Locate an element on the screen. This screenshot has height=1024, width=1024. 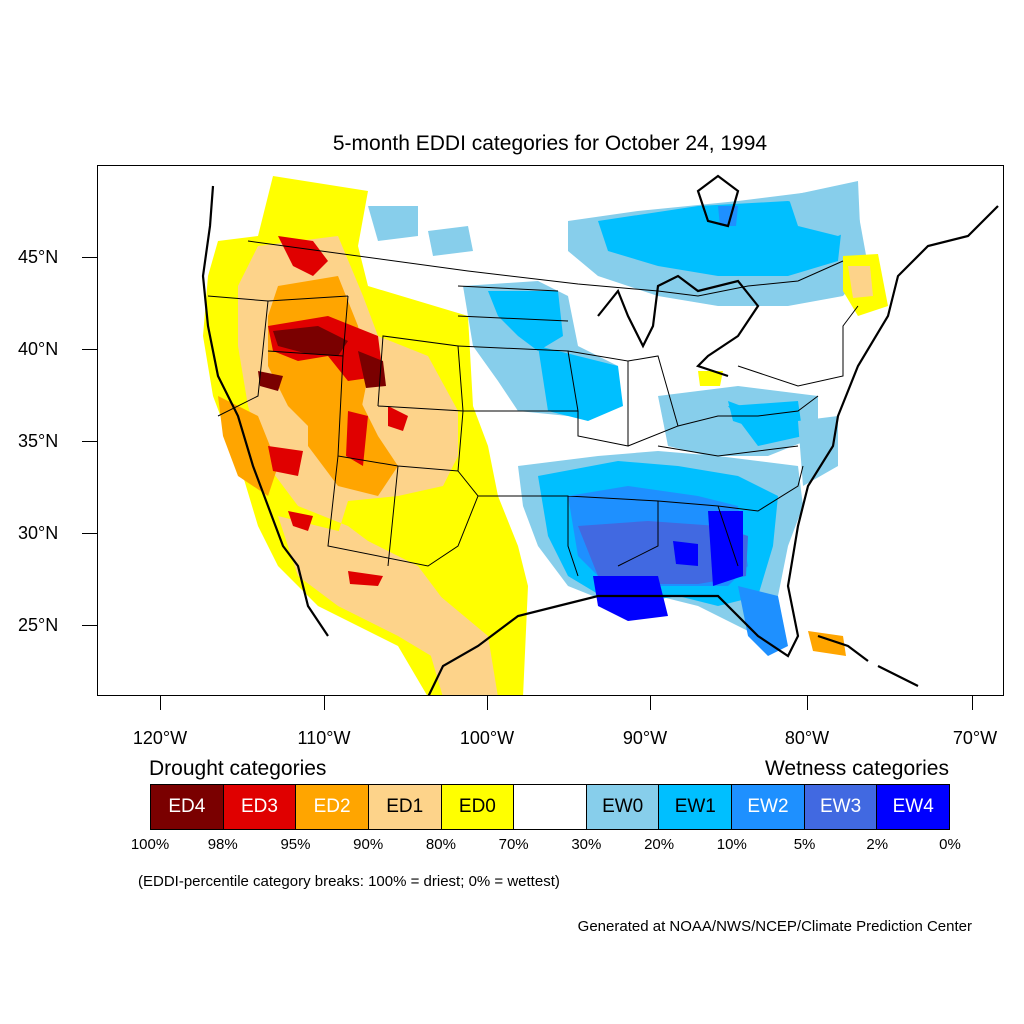
wetness-heading: Wetness categories is located at coordinates (856, 768).